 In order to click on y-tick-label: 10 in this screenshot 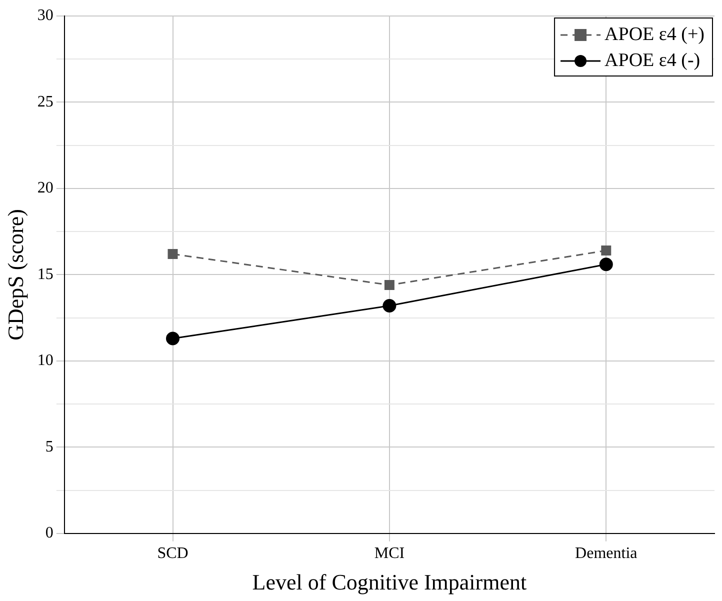, I will do `click(45, 361)`.